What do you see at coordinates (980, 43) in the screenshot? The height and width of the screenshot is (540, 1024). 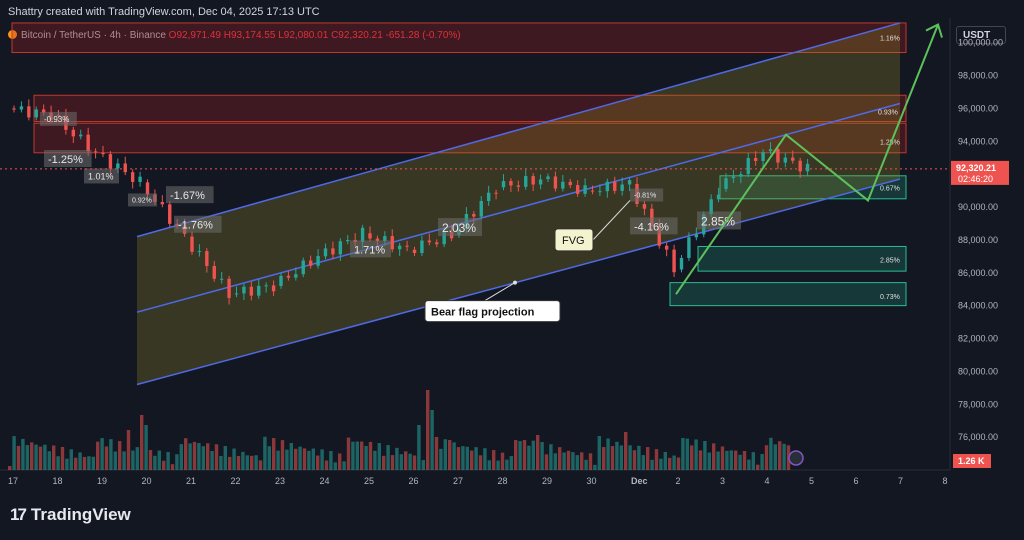 I see `y-tick-label: 100,000.00` at bounding box center [980, 43].